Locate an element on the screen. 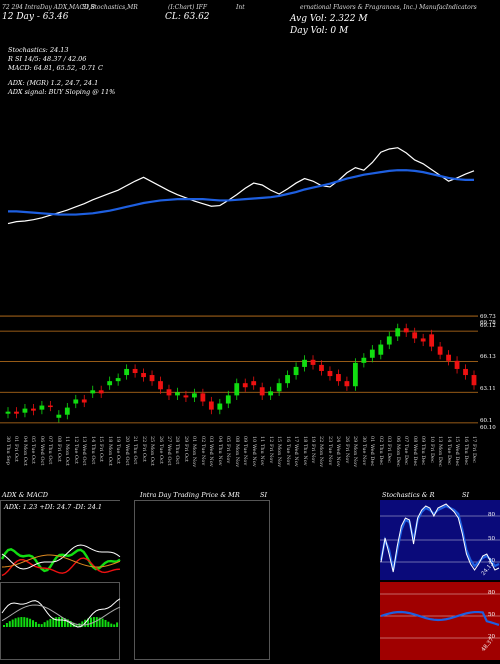 This screenshot has height=664, width=500. adx-line is located at coordinates (61, 557).